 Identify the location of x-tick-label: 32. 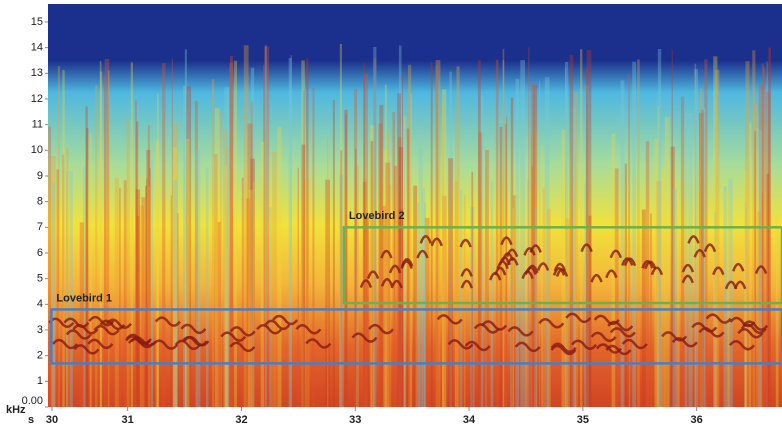
(241, 420).